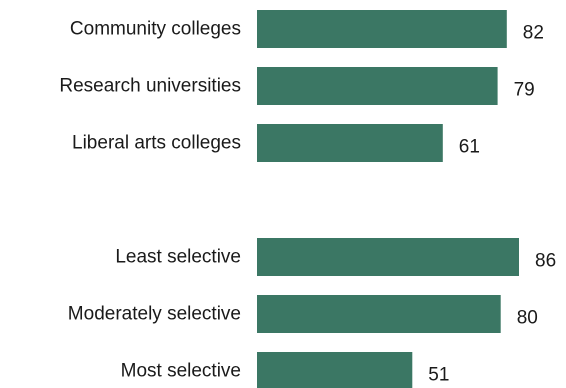 The width and height of the screenshot is (566, 388). Describe the element at coordinates (469, 147) in the screenshot. I see `value-label: 61` at that location.